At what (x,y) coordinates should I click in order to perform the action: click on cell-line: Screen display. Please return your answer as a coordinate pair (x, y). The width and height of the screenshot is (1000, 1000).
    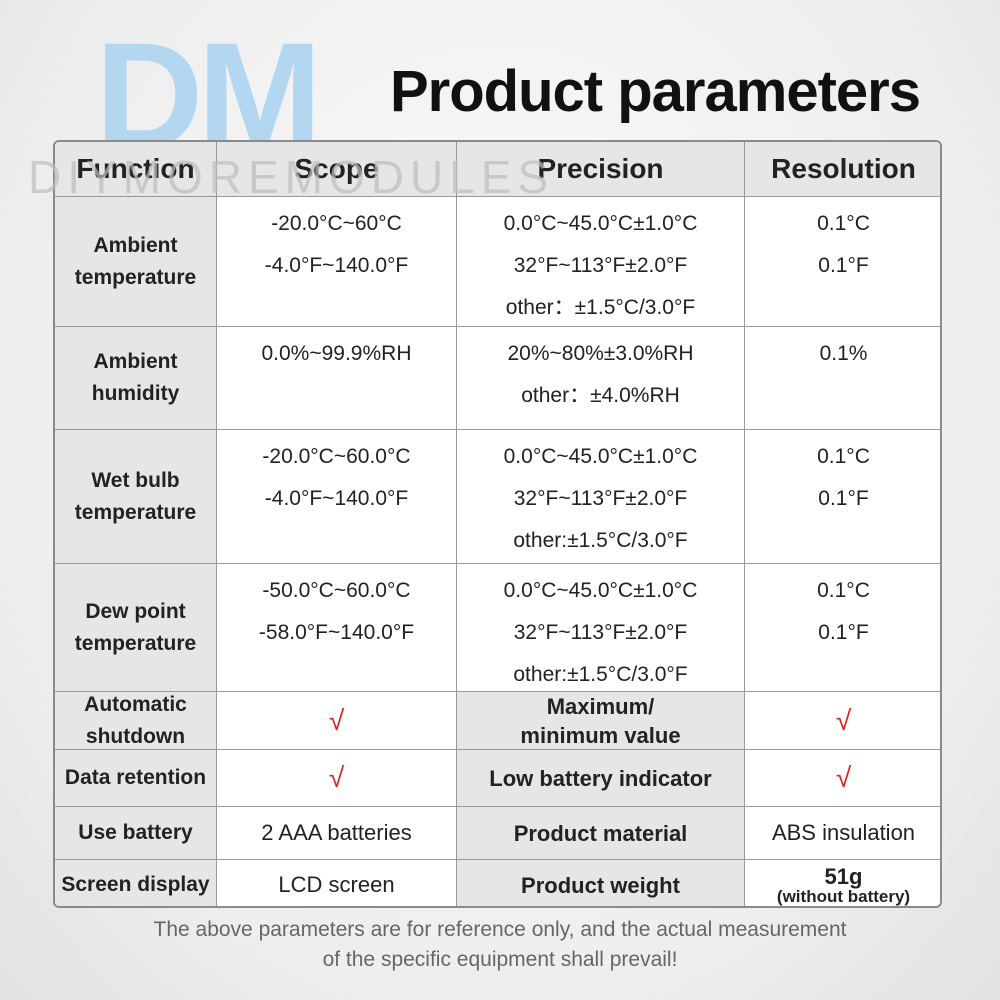
    Looking at the image, I should click on (135, 884).